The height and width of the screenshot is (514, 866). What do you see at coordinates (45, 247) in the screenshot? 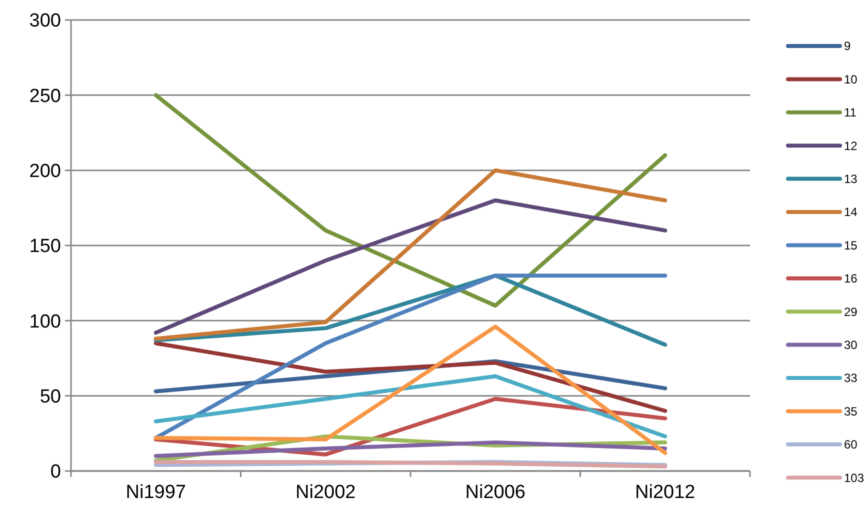
I see `y-tick-label: 150` at bounding box center [45, 247].